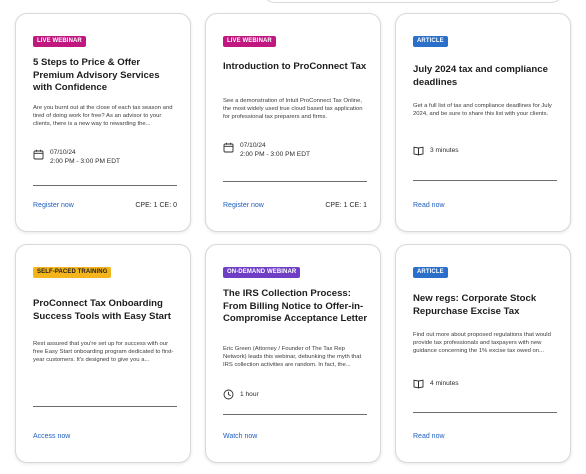  Describe the element at coordinates (296, 394) in the screenshot. I see `card-meta: 1 hour` at that location.